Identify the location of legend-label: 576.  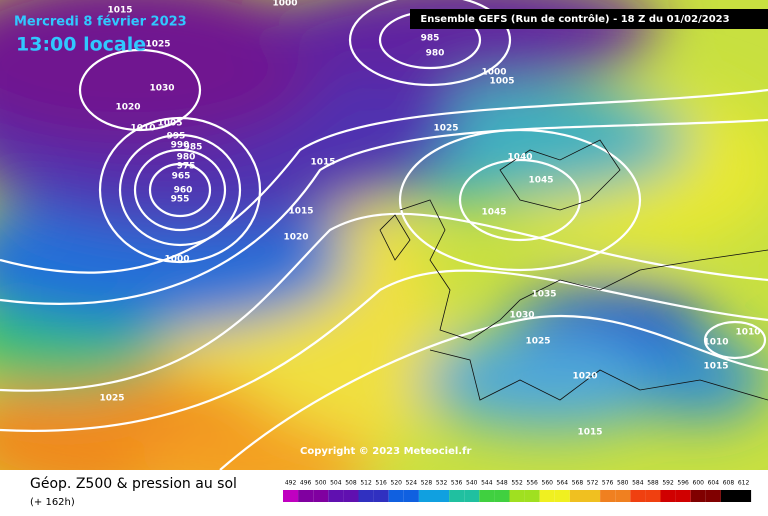
(608, 483).